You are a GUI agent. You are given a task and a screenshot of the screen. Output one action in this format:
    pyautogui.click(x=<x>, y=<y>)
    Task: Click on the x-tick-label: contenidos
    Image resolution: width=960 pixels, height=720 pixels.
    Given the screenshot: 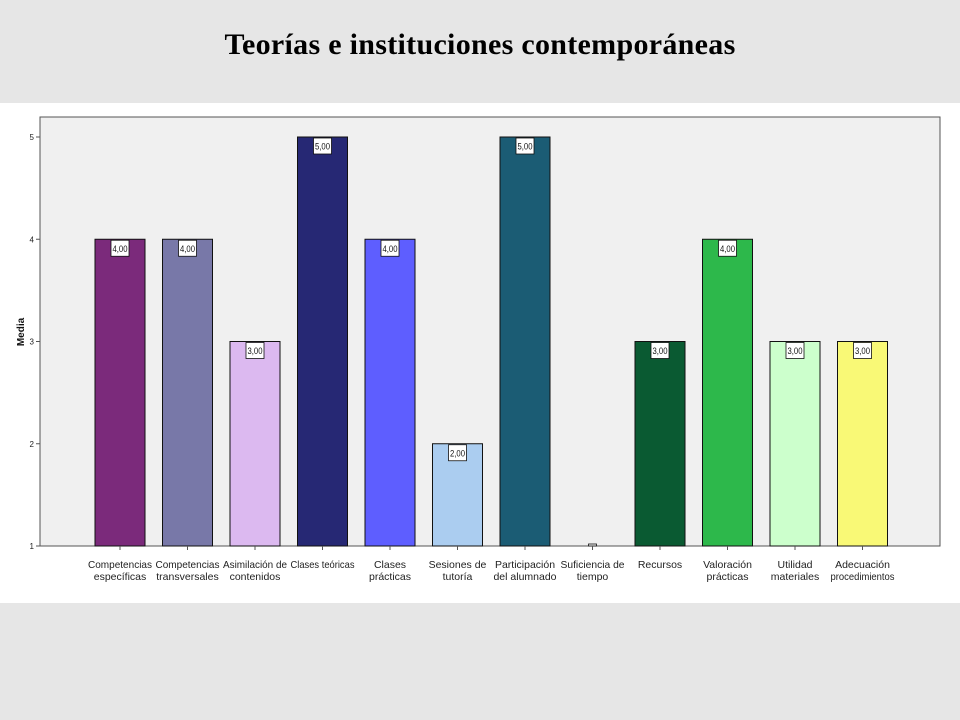 What is the action you would take?
    pyautogui.click(x=255, y=577)
    